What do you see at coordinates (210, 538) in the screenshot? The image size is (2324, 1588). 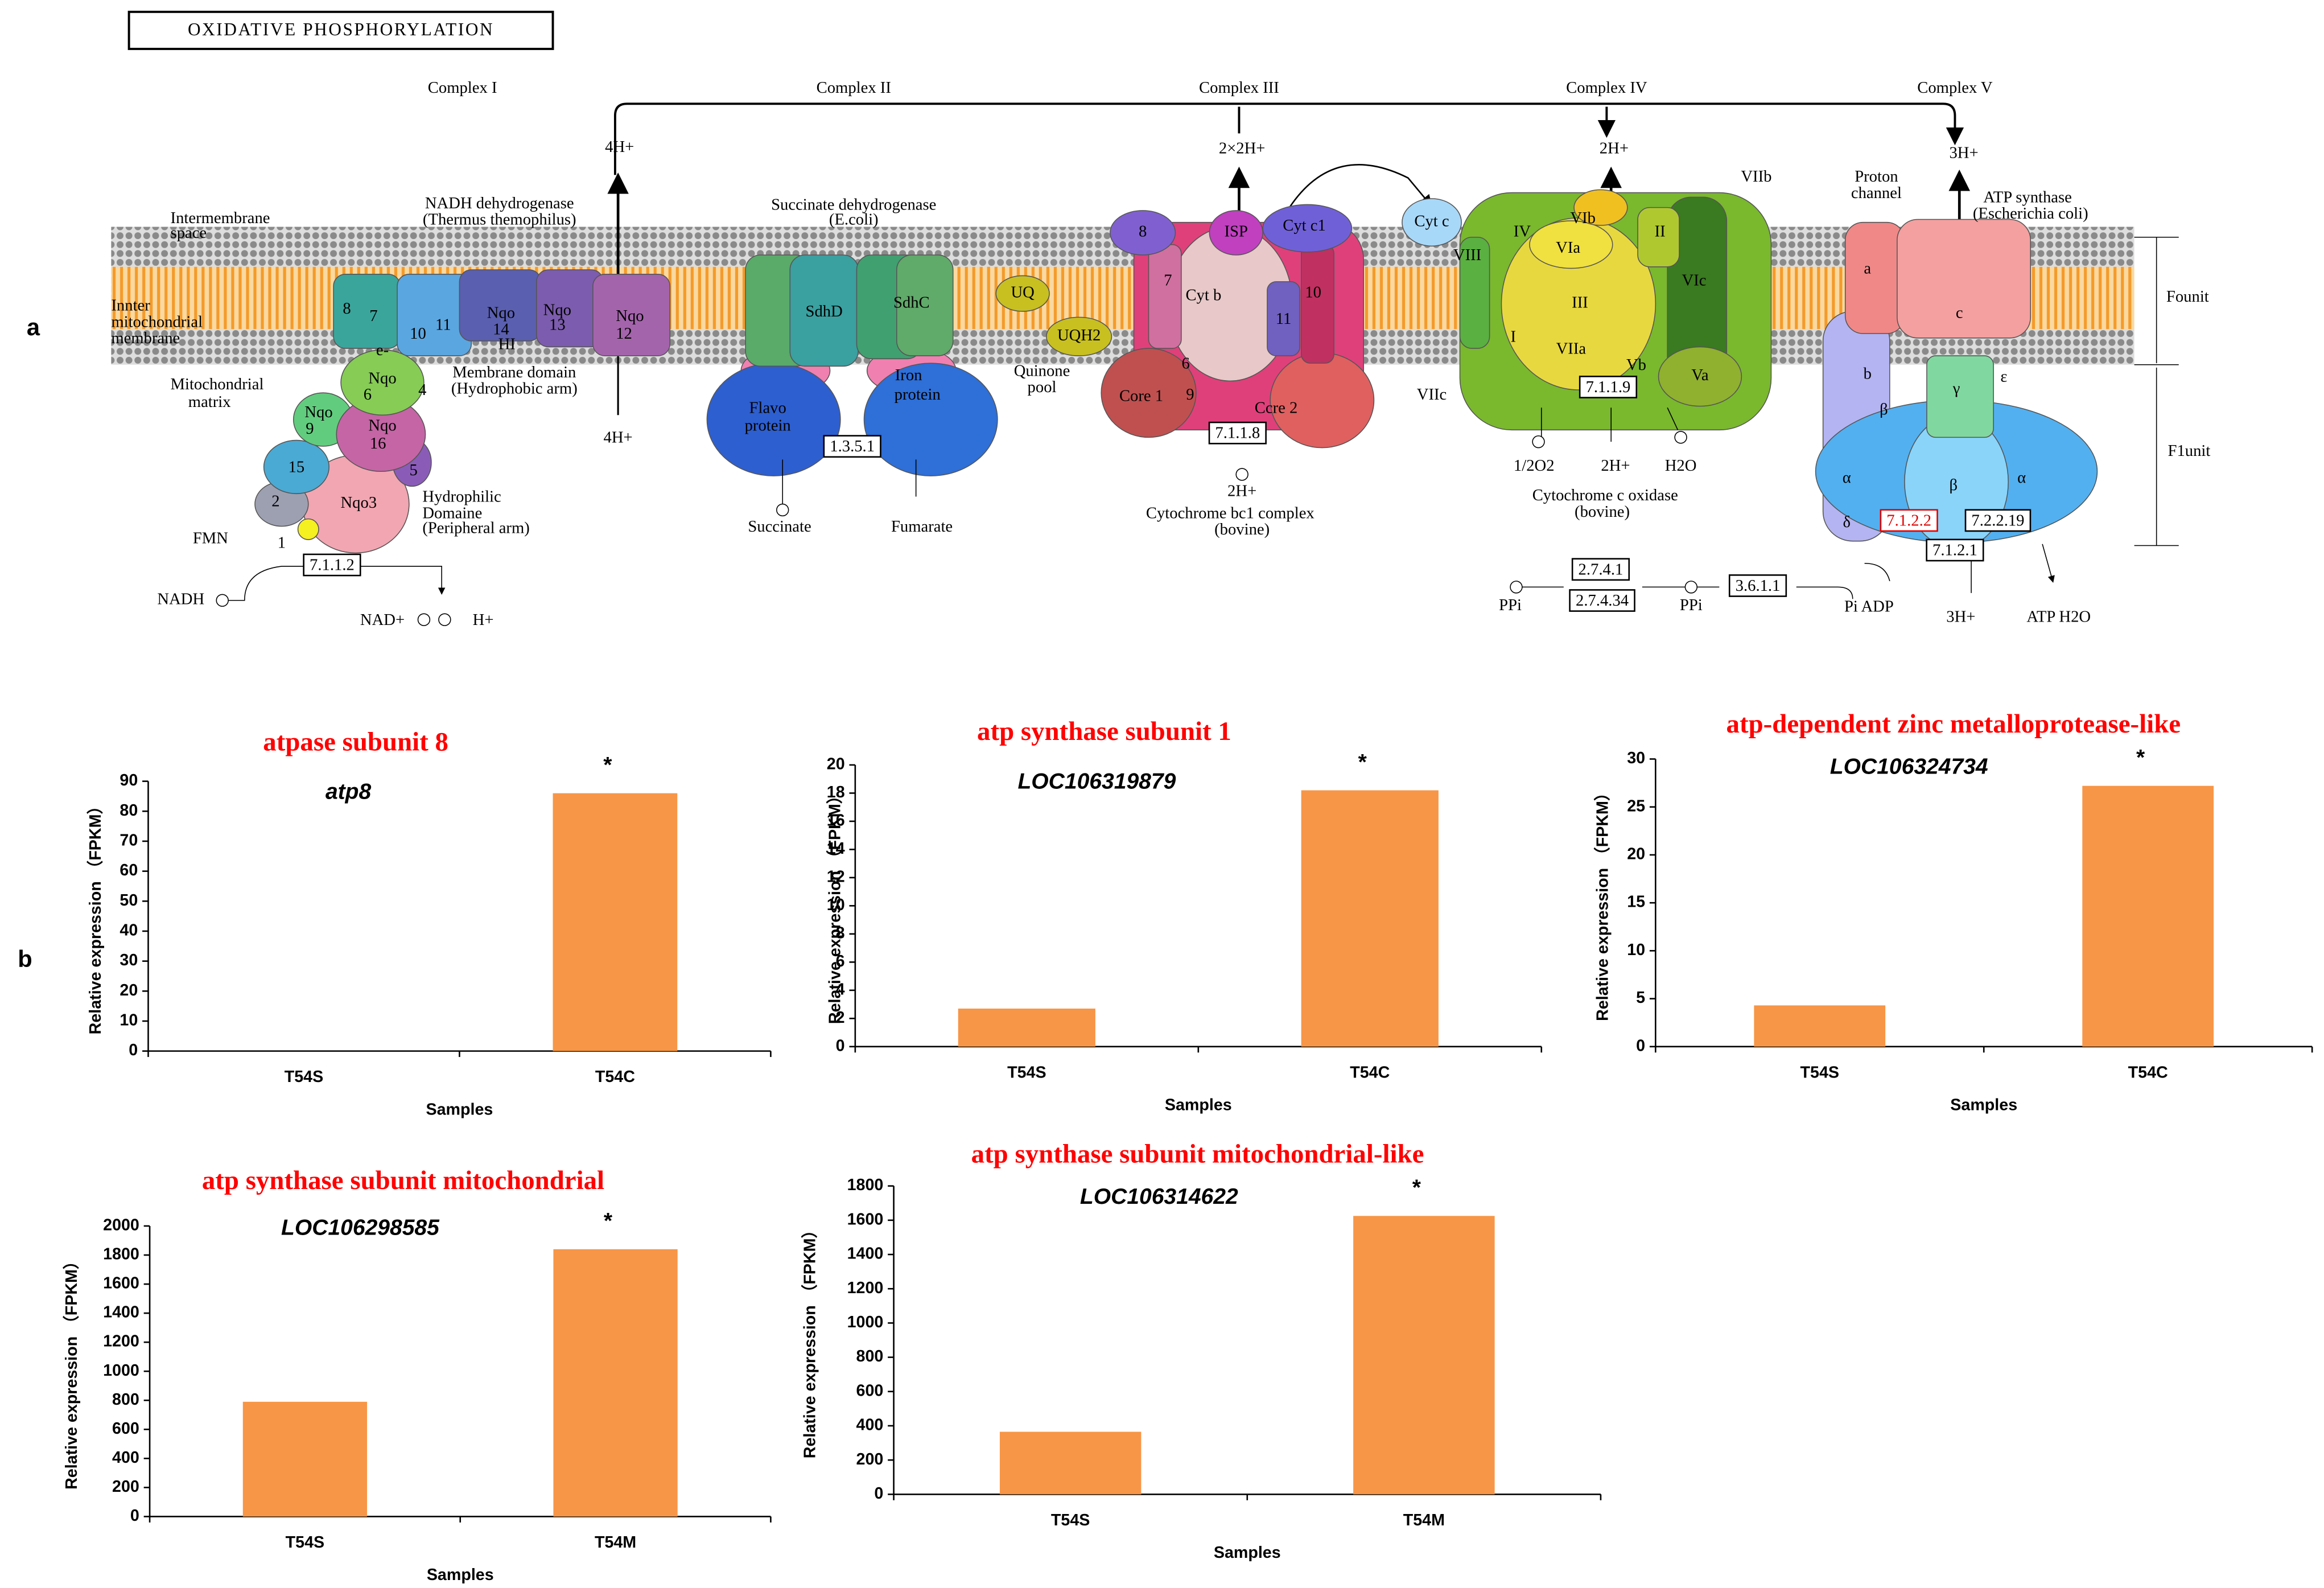 I see `pathway-label: FMN` at bounding box center [210, 538].